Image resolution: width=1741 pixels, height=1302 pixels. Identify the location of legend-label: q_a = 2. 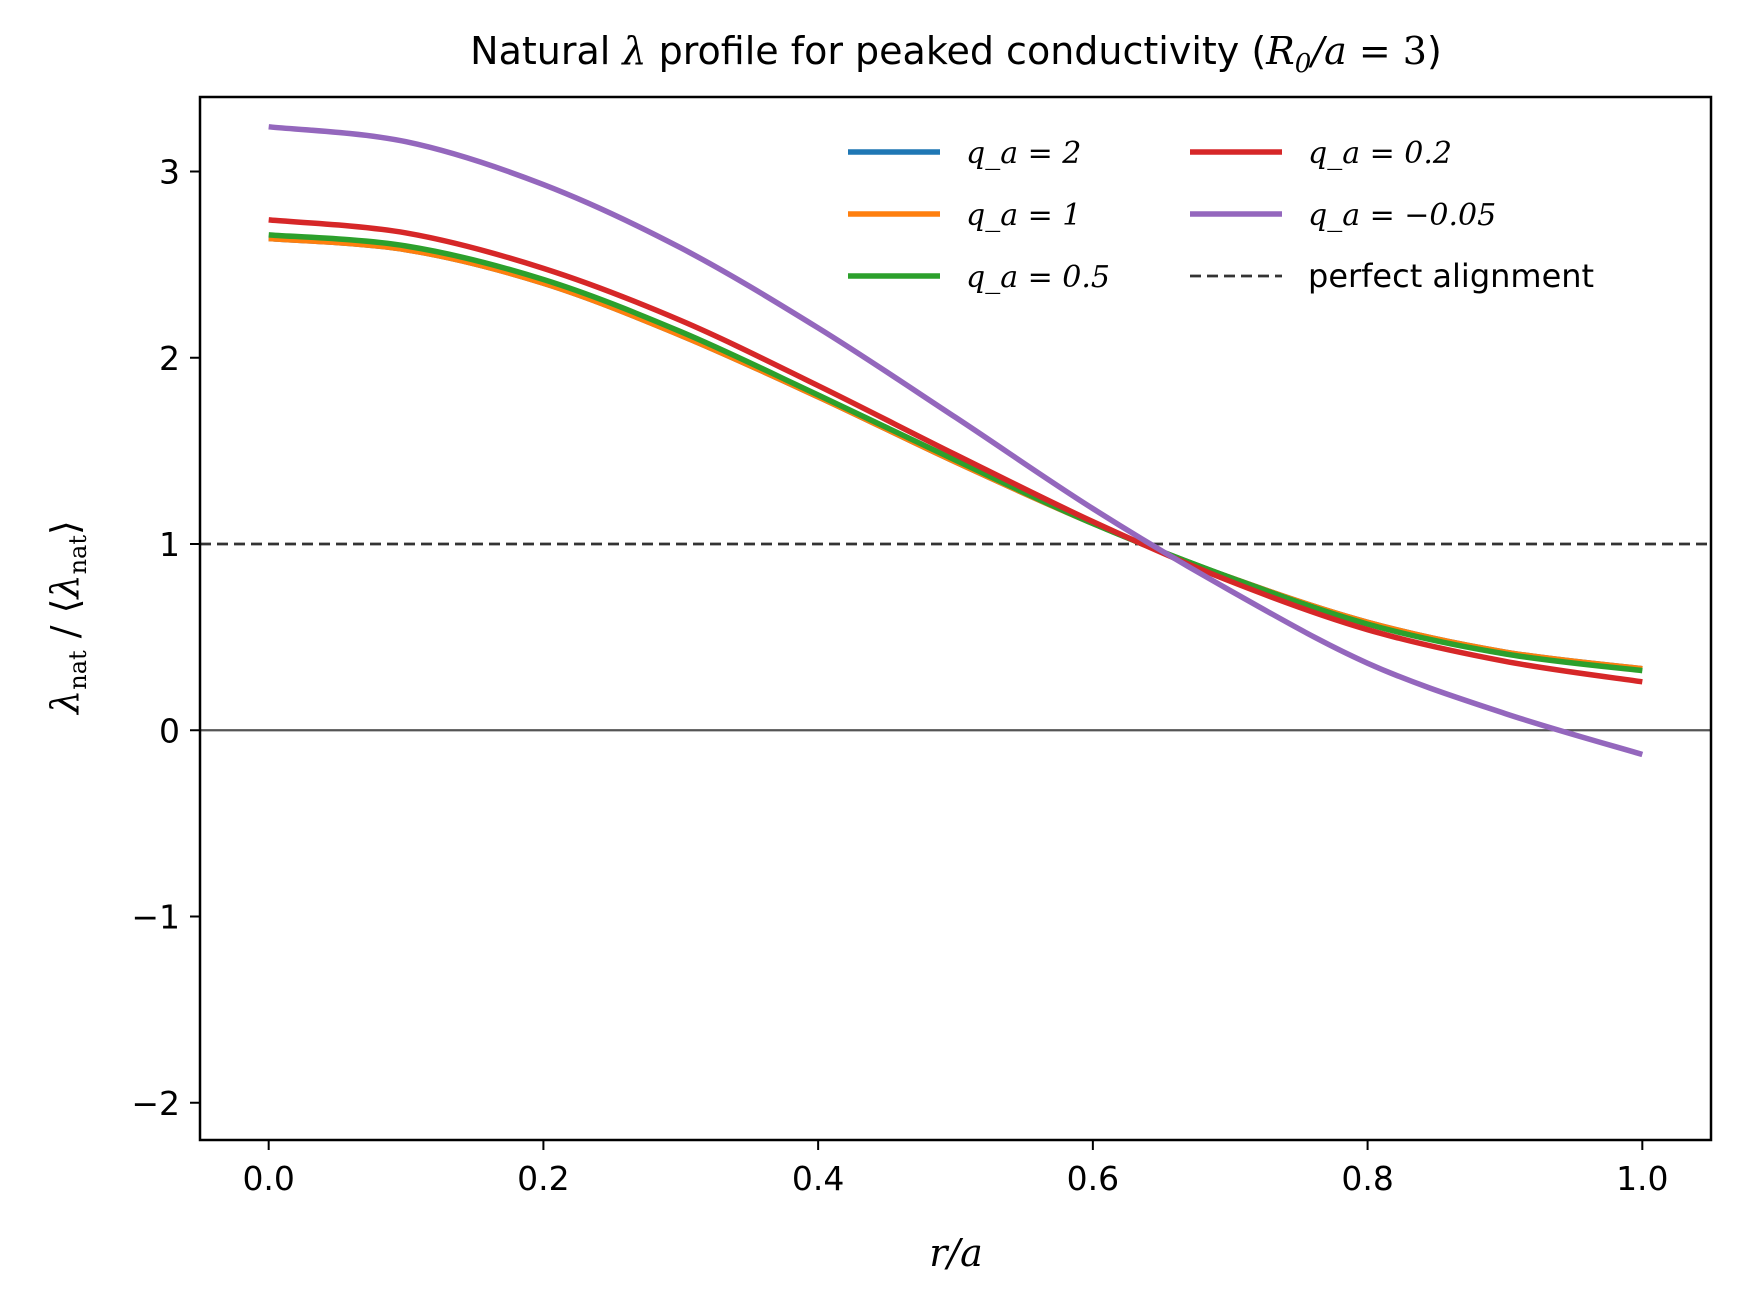
(1023, 153).